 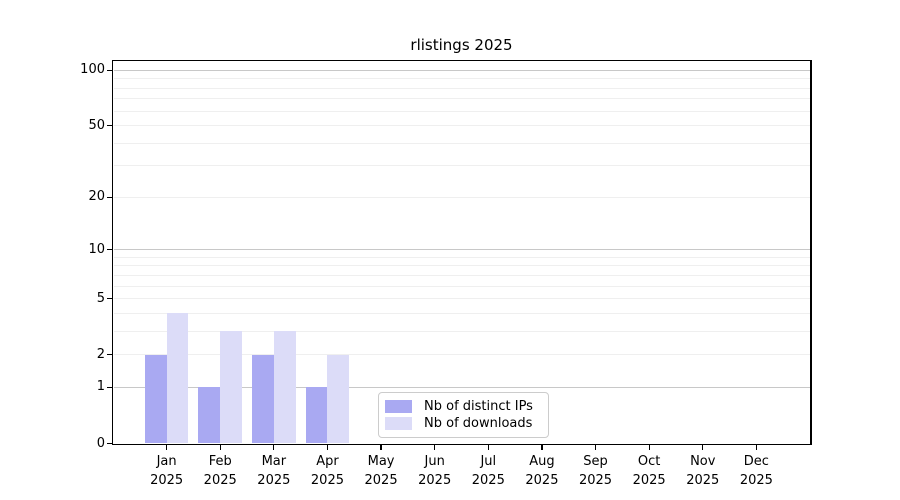 What do you see at coordinates (167, 470) in the screenshot?
I see `x-tick-label: Jan 2025` at bounding box center [167, 470].